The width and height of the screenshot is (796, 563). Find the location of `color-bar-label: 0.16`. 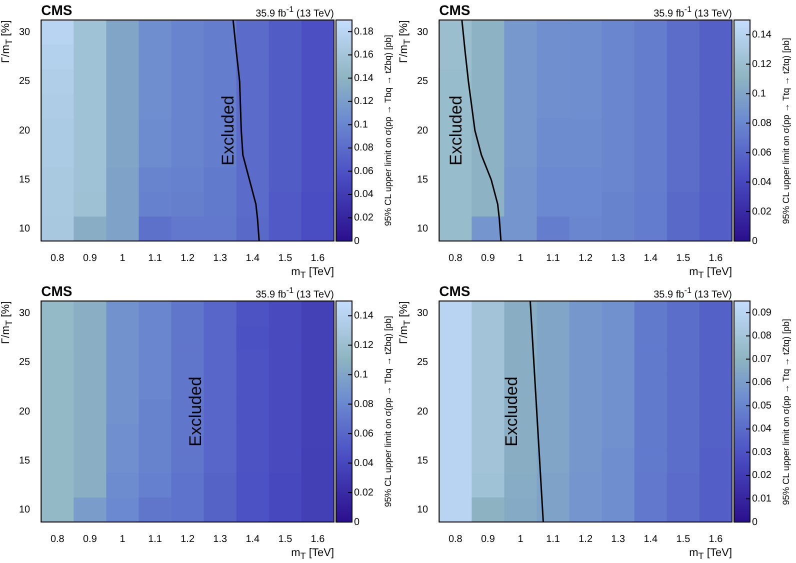

color-bar-label: 0.16 is located at coordinates (364, 55).